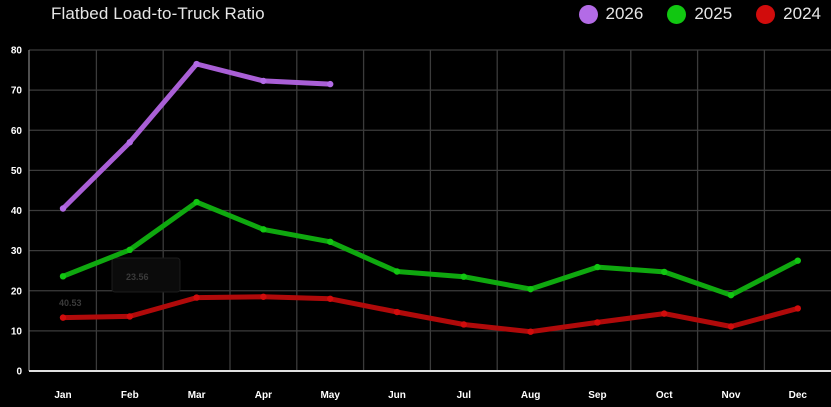 The height and width of the screenshot is (407, 831). Describe the element at coordinates (263, 395) in the screenshot. I see `x-tick-label: Apr` at that location.